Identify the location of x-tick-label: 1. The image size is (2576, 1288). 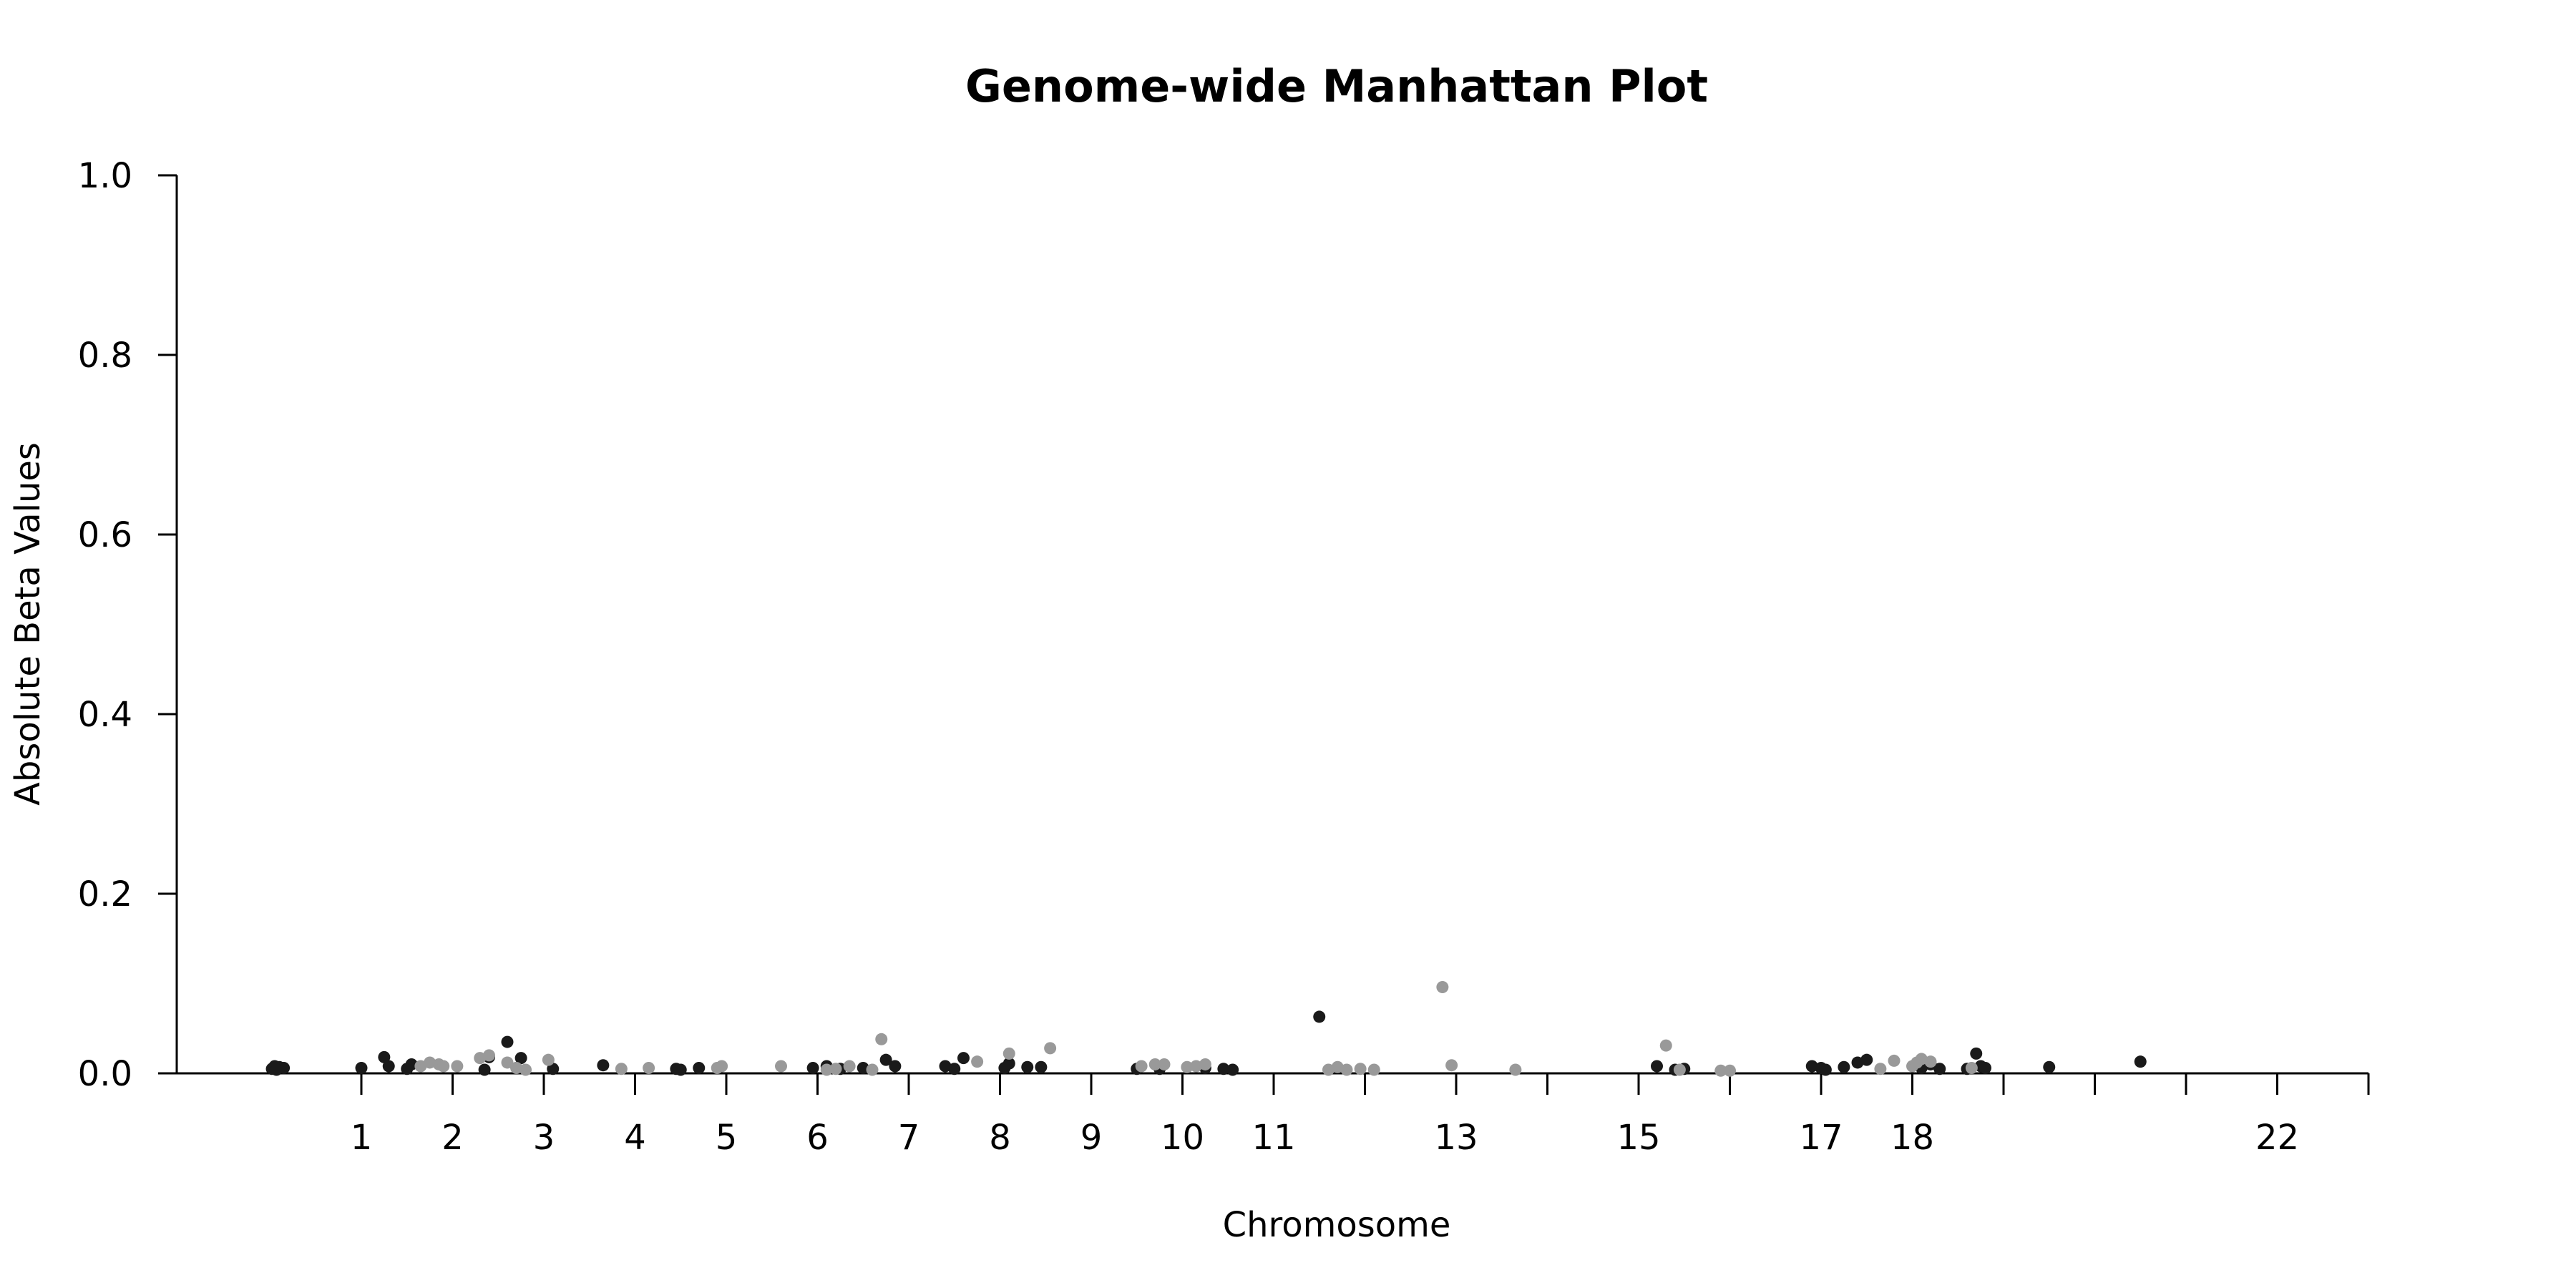
(362, 1138).